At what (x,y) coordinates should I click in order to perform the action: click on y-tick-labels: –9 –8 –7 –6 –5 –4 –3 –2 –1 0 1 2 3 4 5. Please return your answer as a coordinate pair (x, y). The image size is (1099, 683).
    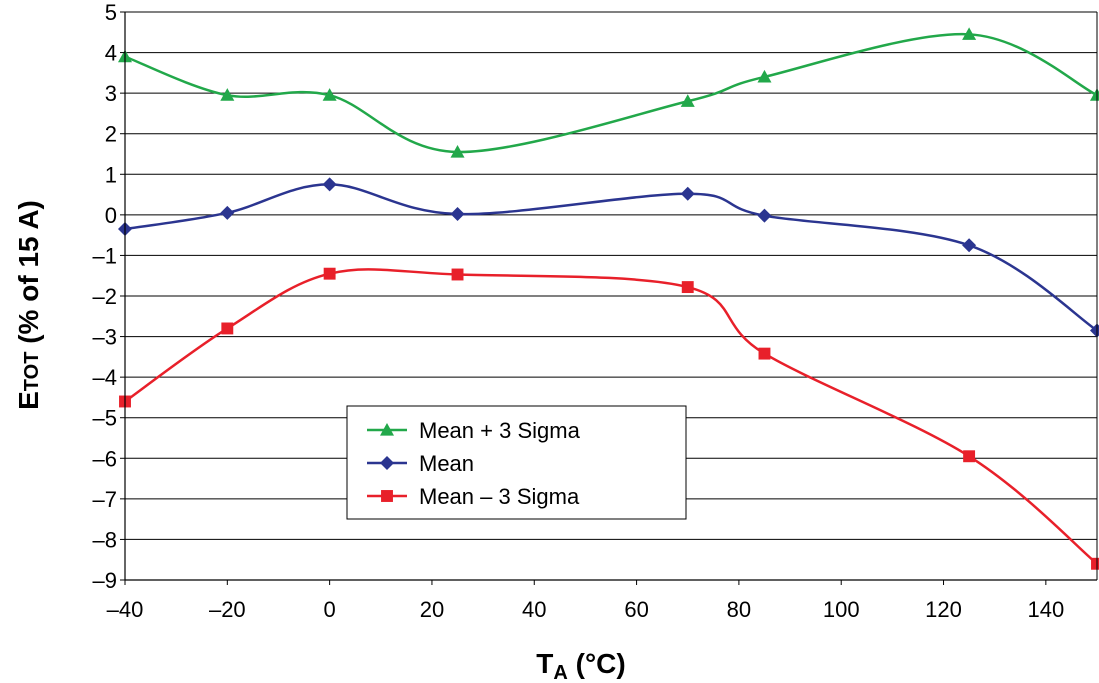
    Looking at the image, I should click on (105, 296).